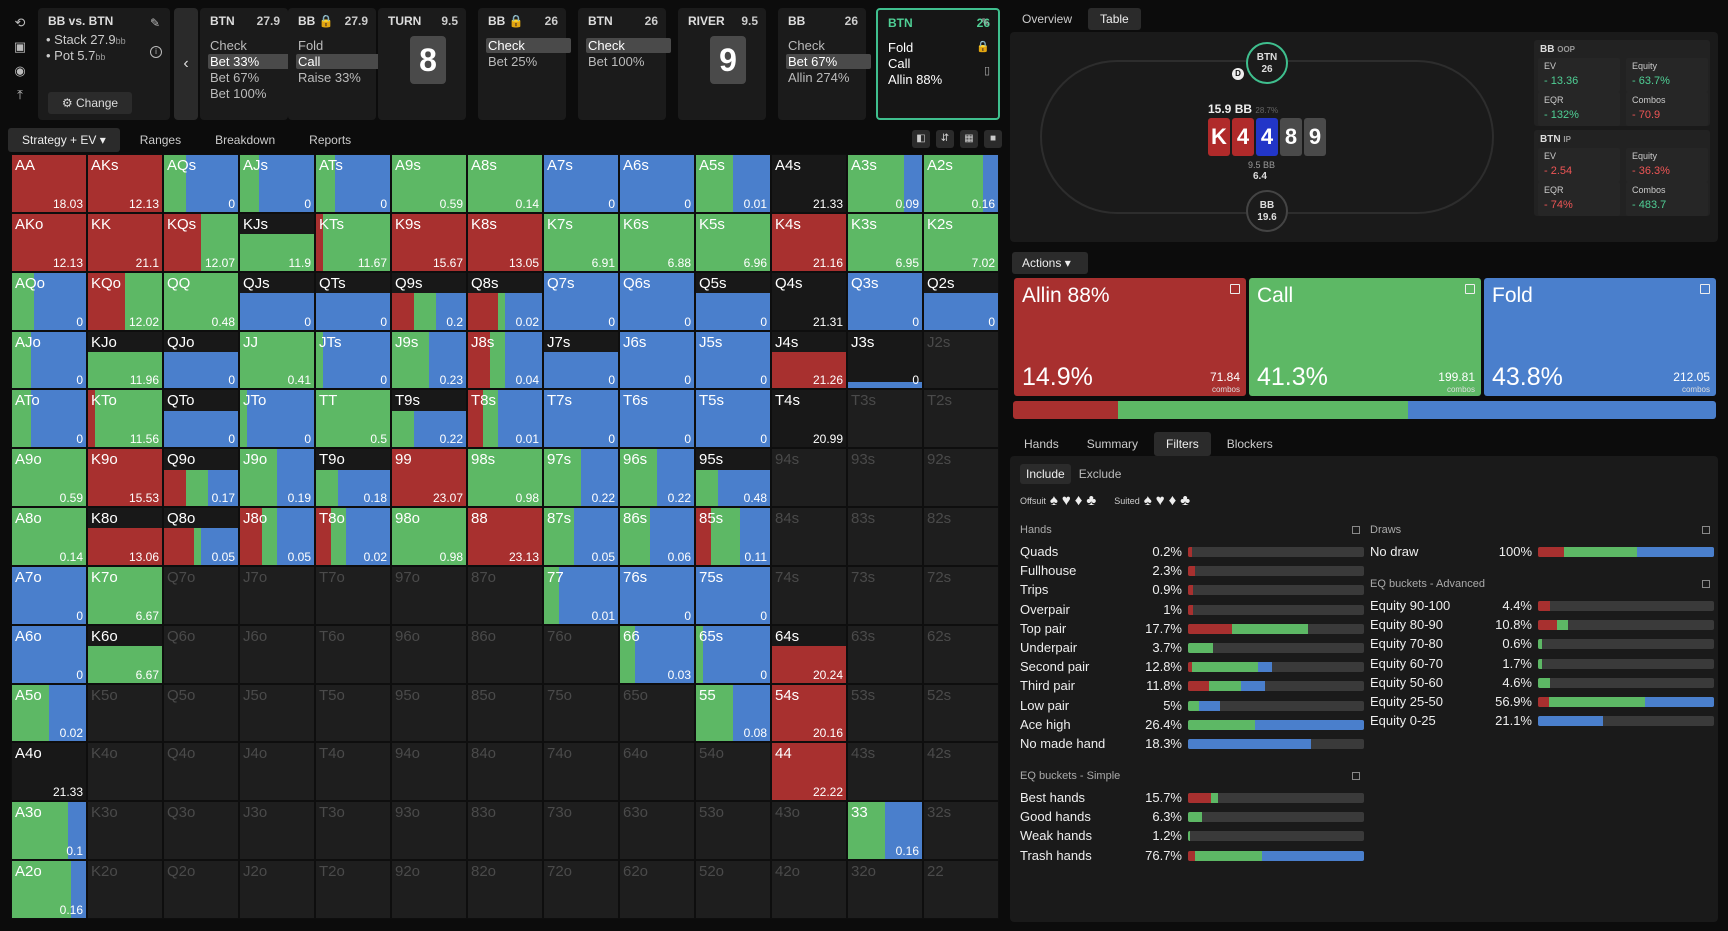 This screenshot has width=1728, height=931. Describe the element at coordinates (657, 478) in the screenshot. I see `hand-cell: 96s 0.22` at that location.